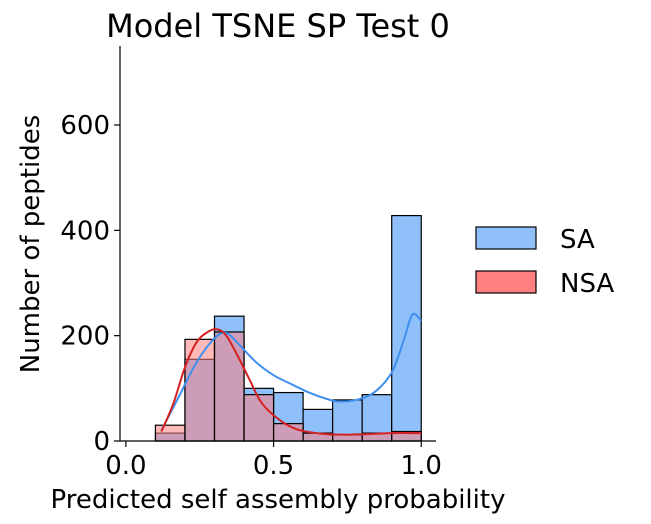 This screenshot has height=524, width=651. Describe the element at coordinates (31, 244) in the screenshot. I see `y-axis-label: Number of peptides` at that location.